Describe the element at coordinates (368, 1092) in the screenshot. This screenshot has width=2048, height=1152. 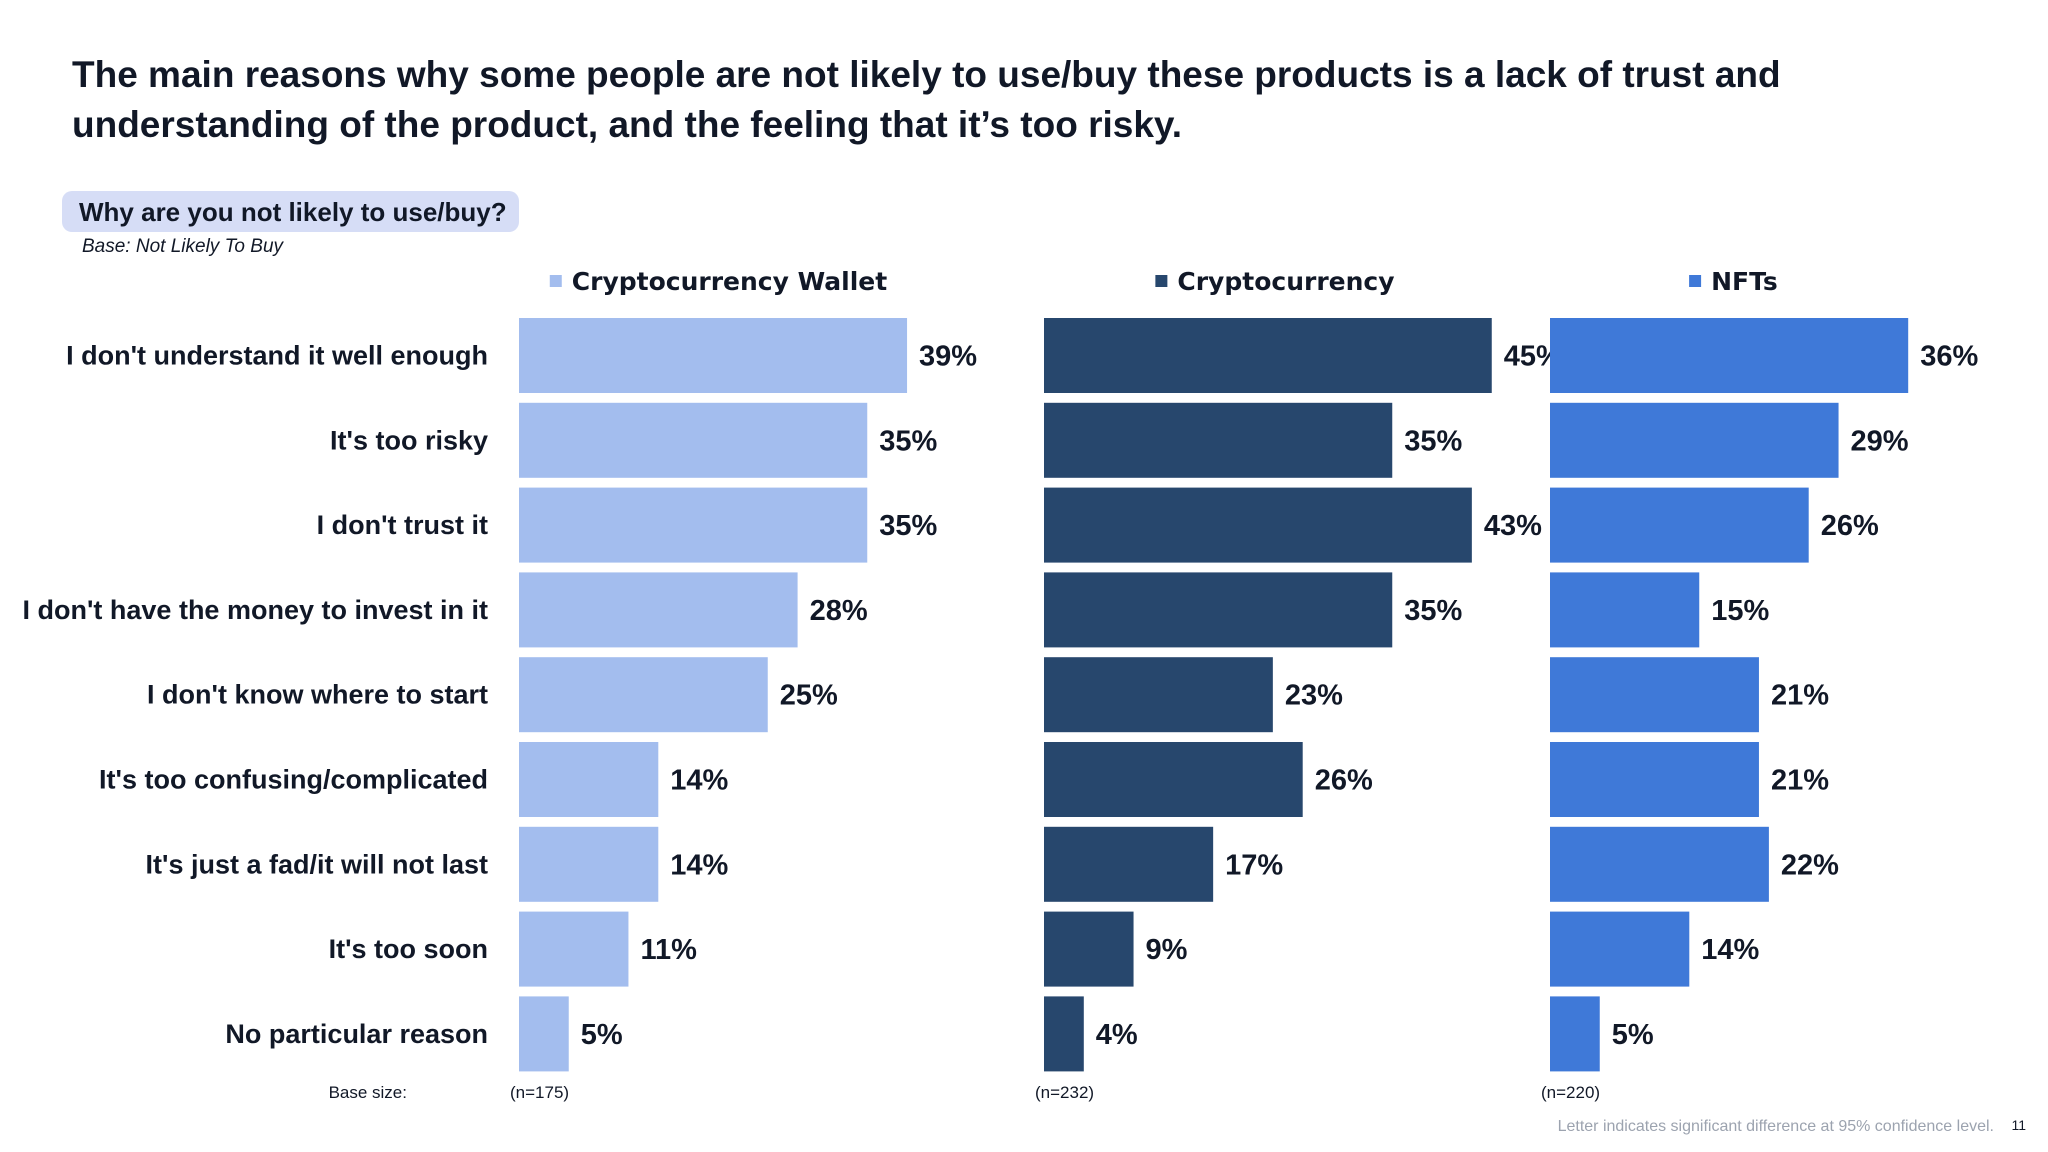
I see `base-size-label: Base size:` at that location.